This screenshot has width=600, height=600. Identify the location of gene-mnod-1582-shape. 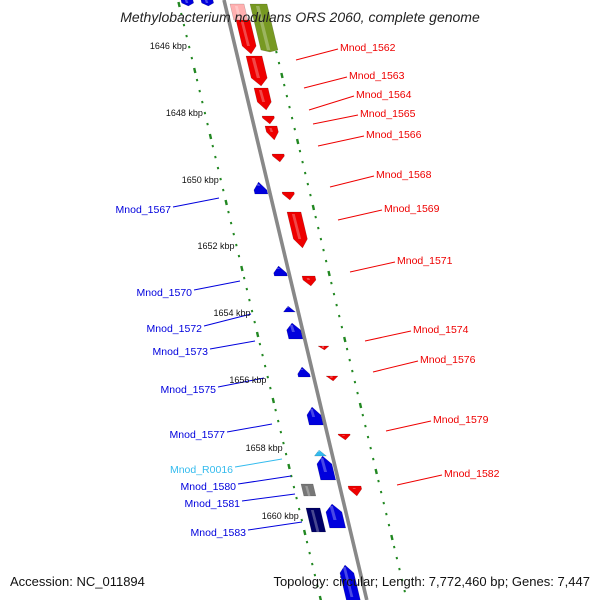
(354, 491).